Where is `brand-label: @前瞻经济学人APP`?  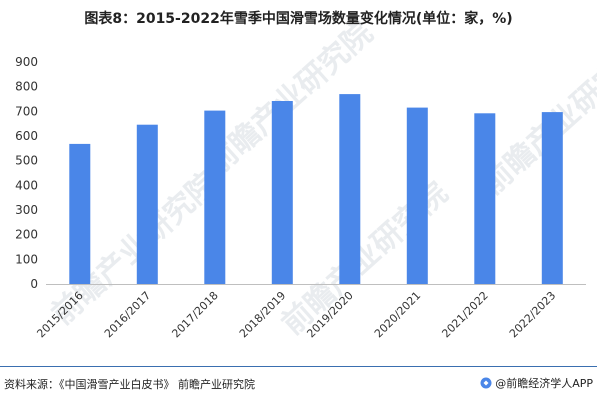
brand-label: @前瞻经济学人APP is located at coordinates (544, 383).